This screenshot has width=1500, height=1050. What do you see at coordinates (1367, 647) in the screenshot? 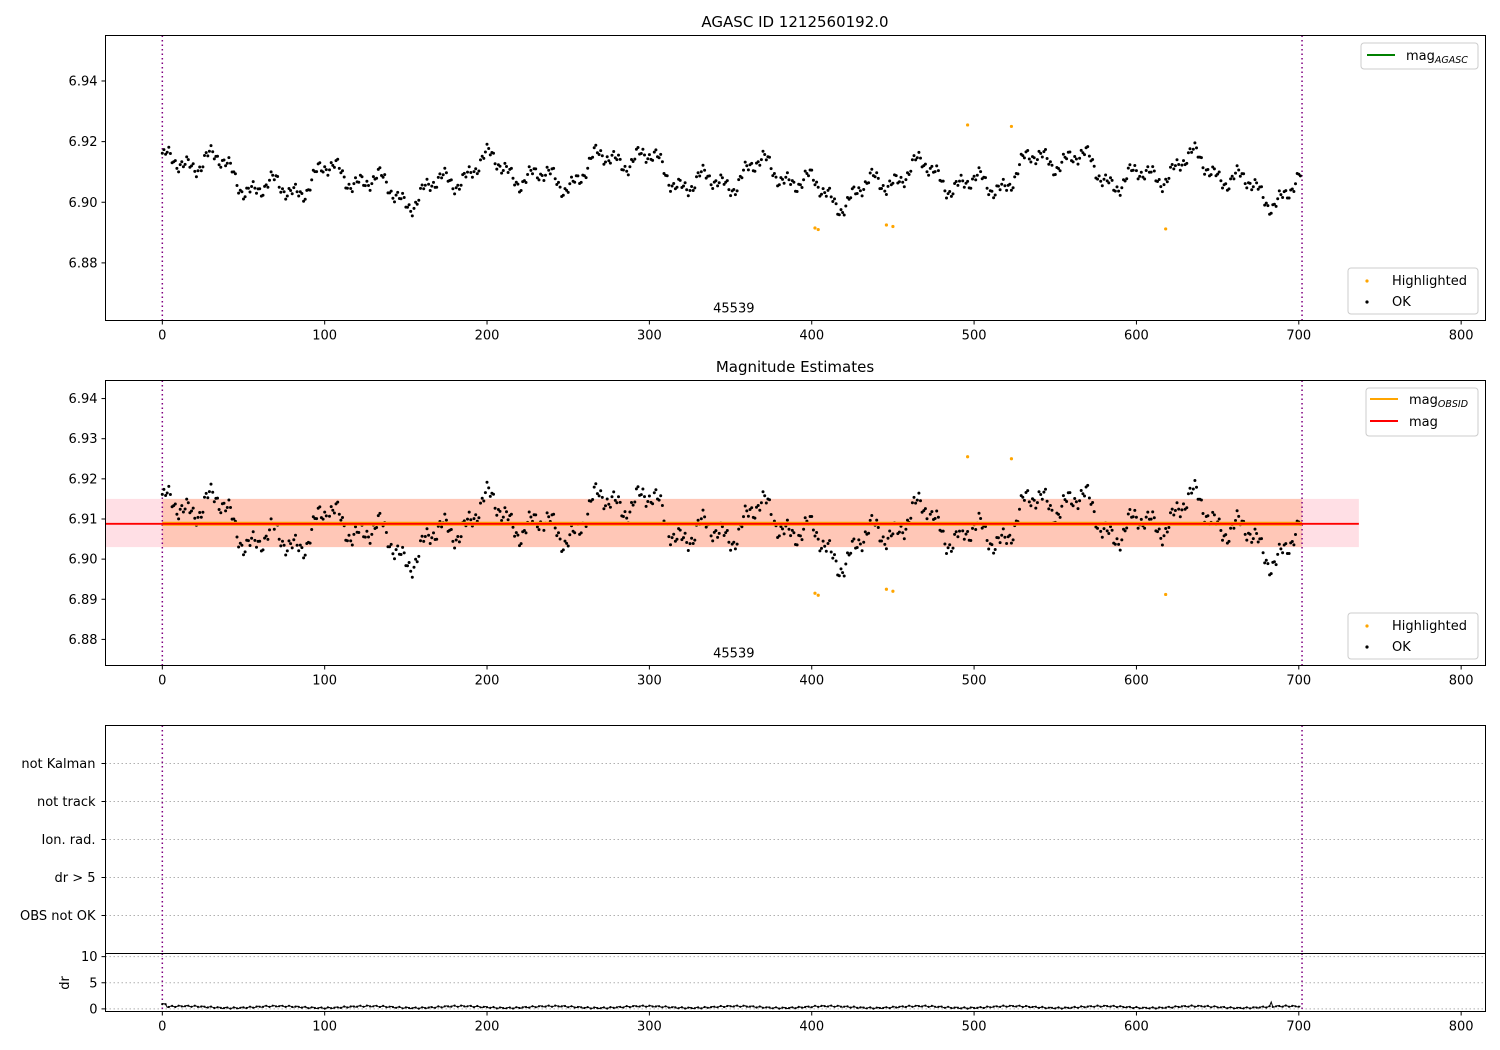
I see `legend-ok-swatch` at bounding box center [1367, 647].